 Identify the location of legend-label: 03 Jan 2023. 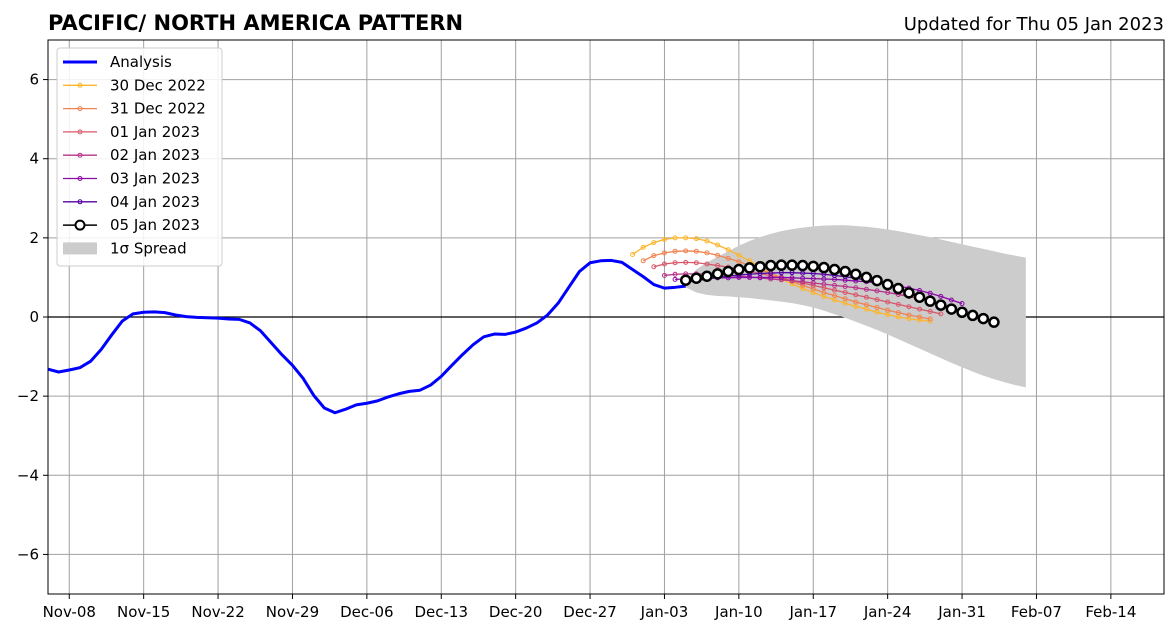
(155, 179).